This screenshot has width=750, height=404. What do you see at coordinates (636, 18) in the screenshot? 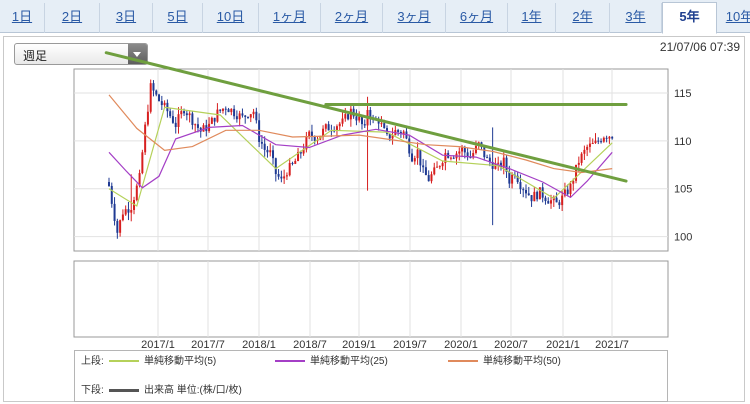
I see `tab-12: 3年` at bounding box center [636, 18].